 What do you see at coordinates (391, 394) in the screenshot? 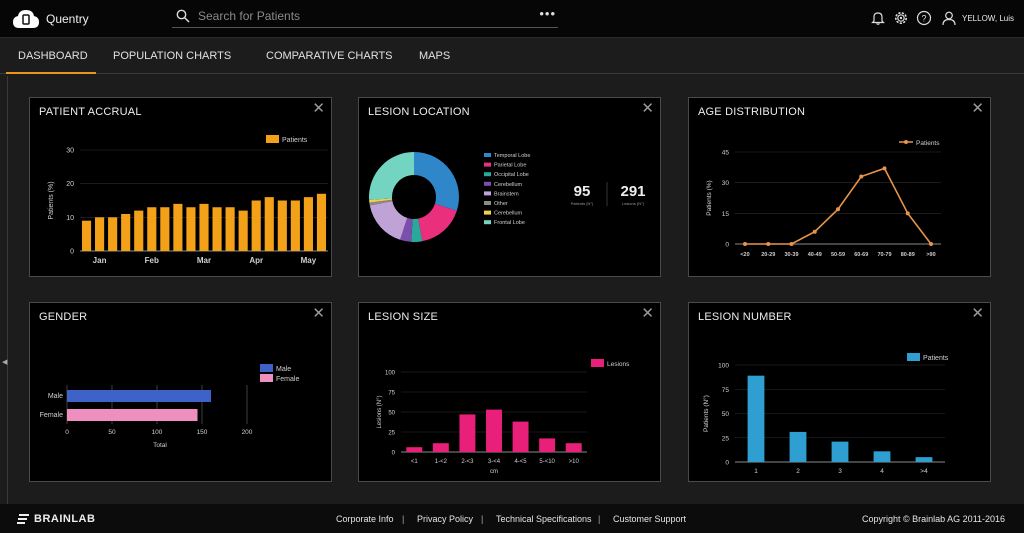
I see `y-tick-label: 75` at bounding box center [391, 394].